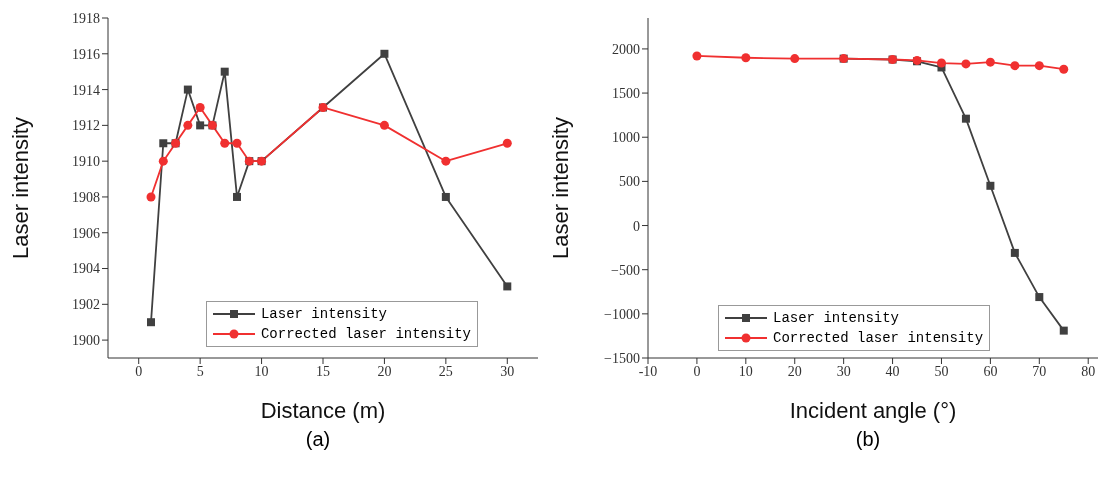 Image resolution: width=1116 pixels, height=481 pixels. Describe the element at coordinates (626, 94) in the screenshot. I see `y-tick-label: 1500` at that location.